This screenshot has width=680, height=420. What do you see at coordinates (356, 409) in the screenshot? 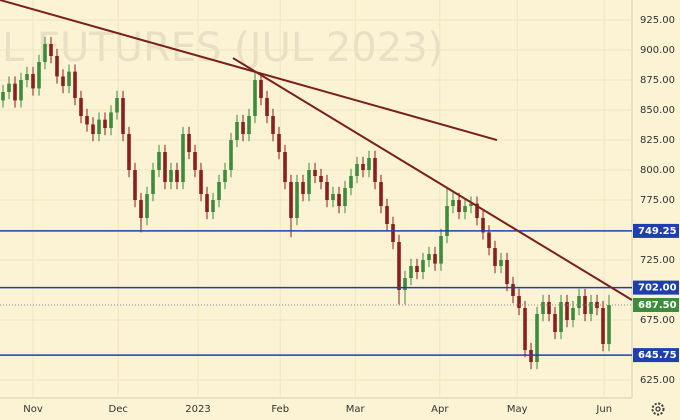
I see `x-tick-label: Mar` at bounding box center [356, 409].